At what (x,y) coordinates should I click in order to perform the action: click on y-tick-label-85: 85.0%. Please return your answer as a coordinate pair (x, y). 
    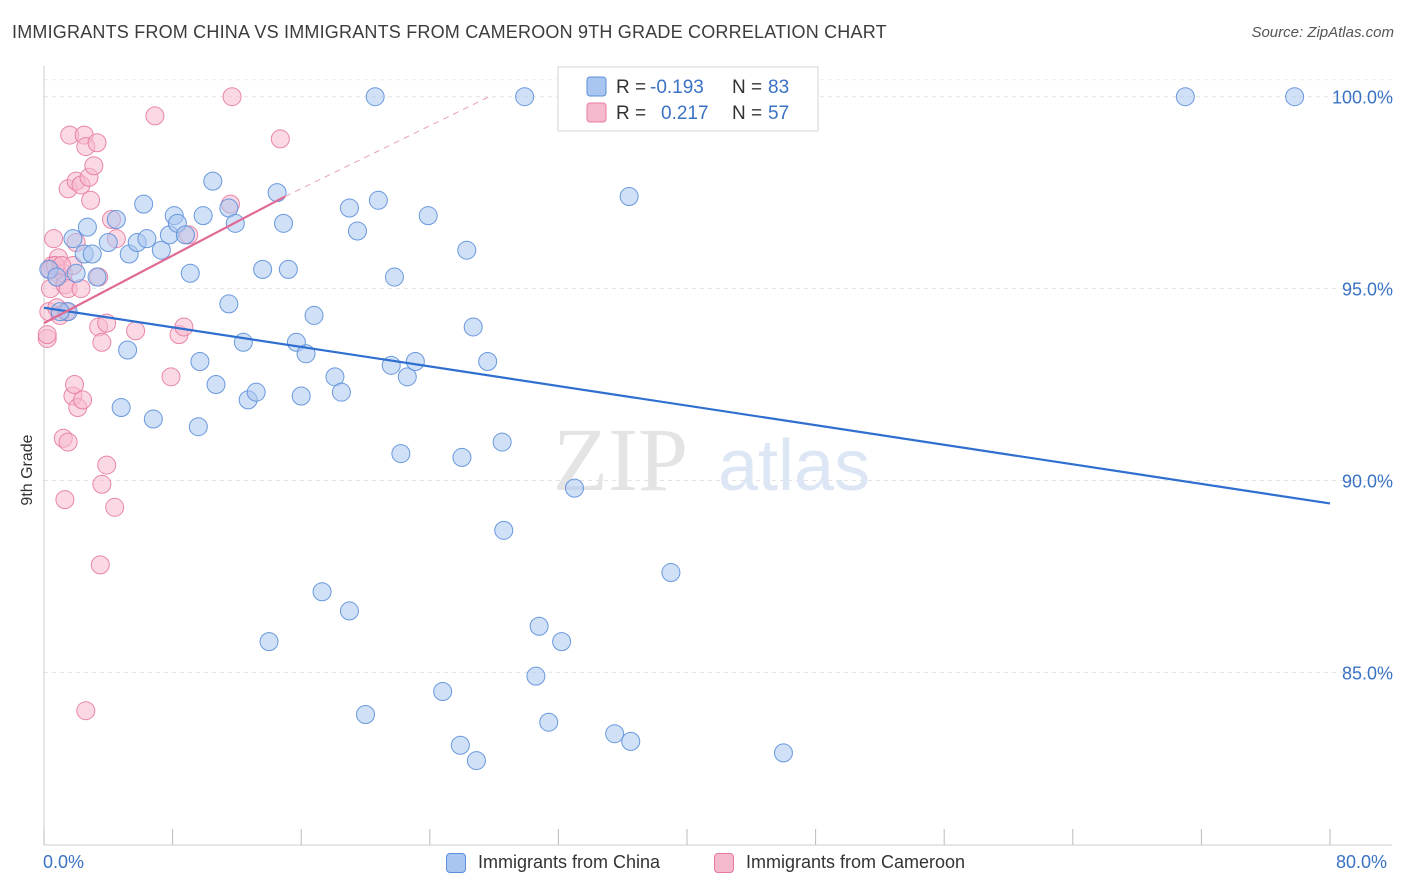
    Looking at the image, I should click on (1367, 673).